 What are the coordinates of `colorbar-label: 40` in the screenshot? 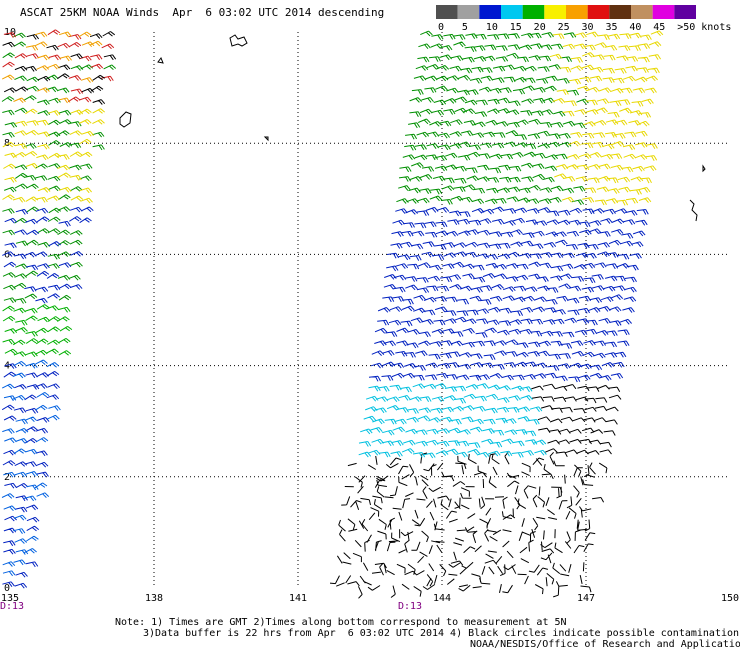 It's located at (635, 27).